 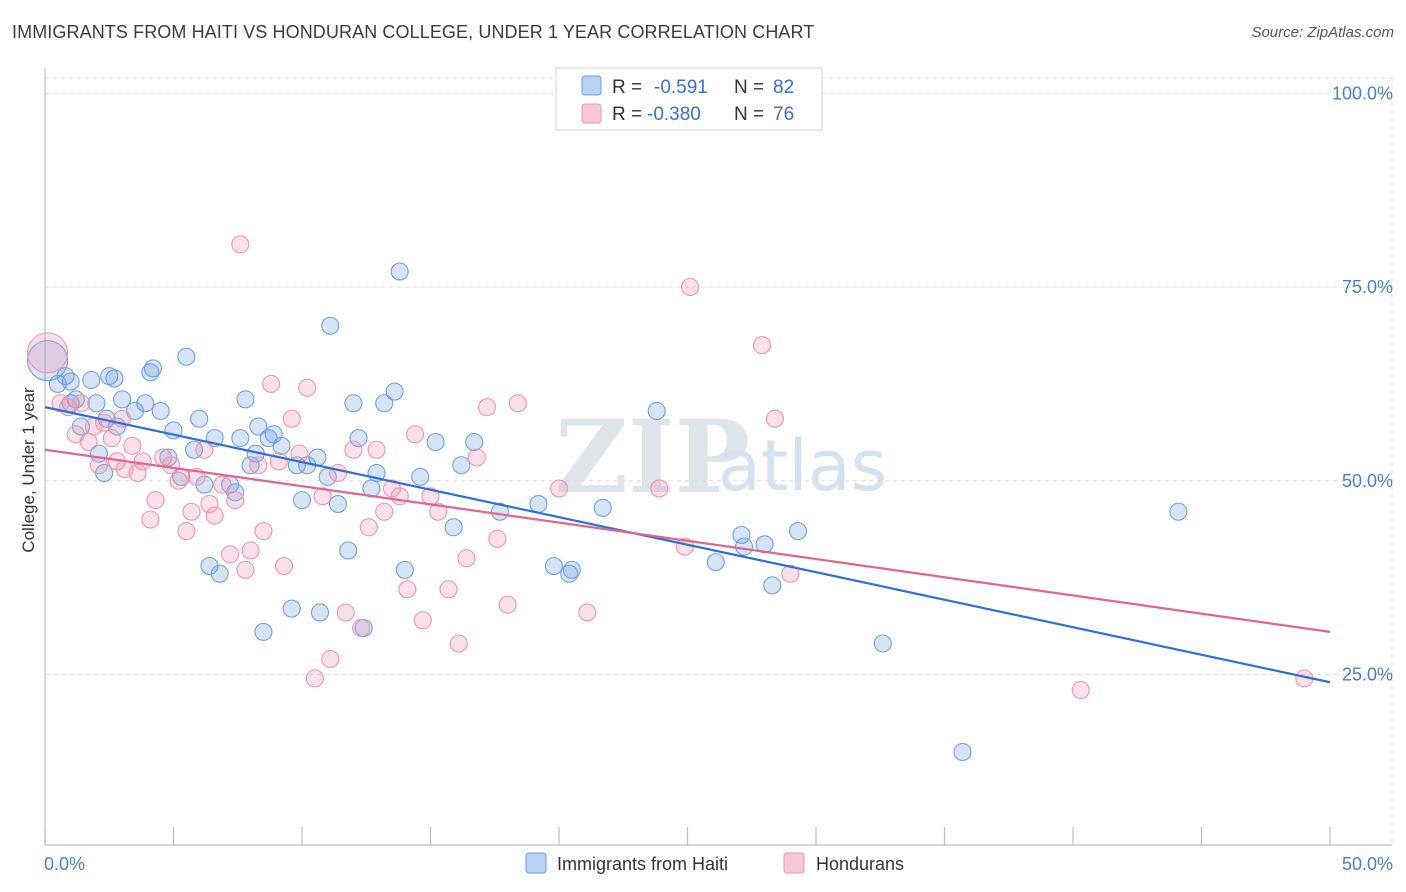 What do you see at coordinates (536, 863) in the screenshot?
I see `bottom-legend-swatch-haiti` at bounding box center [536, 863].